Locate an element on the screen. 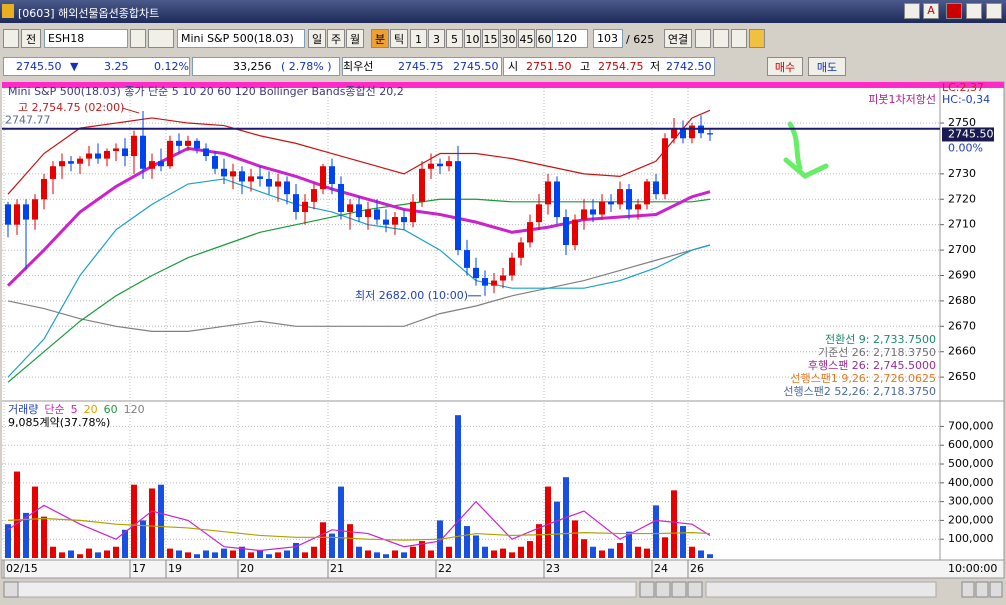 The width and height of the screenshot is (1006, 605). toolbar-button: 일 is located at coordinates (317, 38).